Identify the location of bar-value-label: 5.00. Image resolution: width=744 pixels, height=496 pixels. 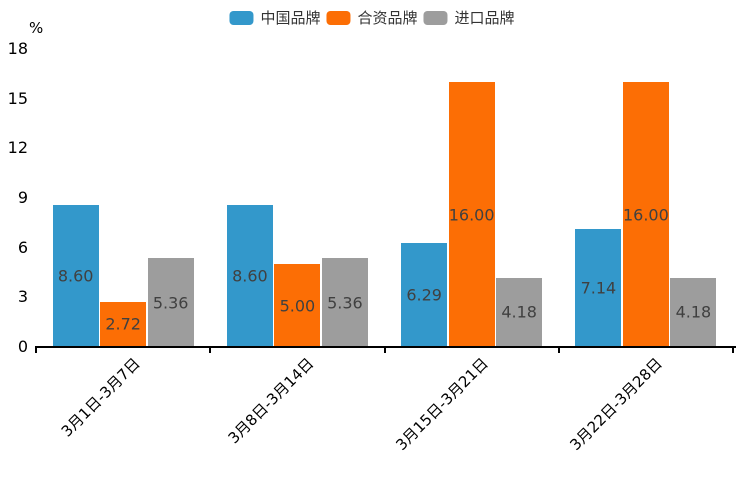
(297, 306).